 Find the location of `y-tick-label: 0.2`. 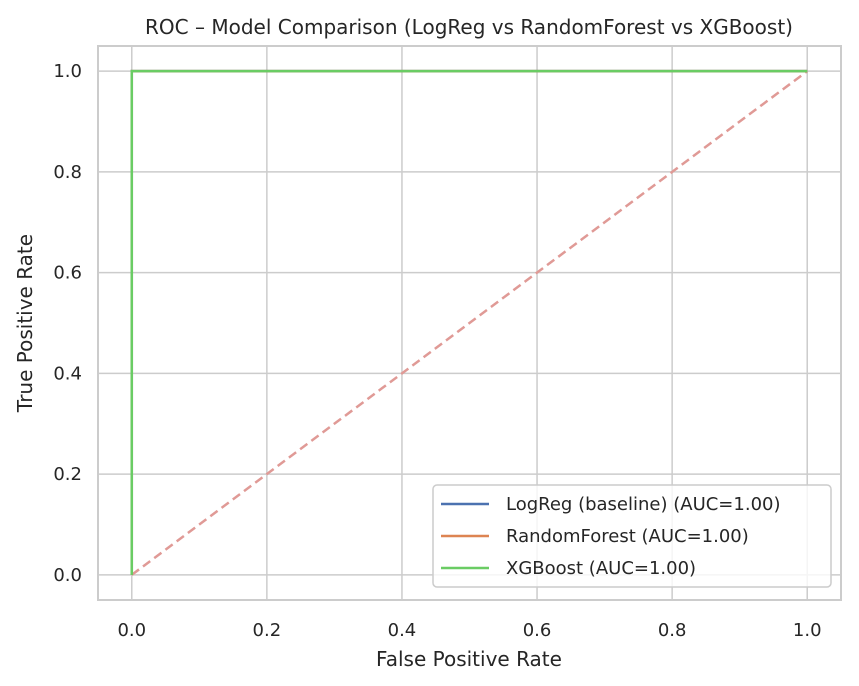

y-tick-label: 0.2 is located at coordinates (67, 474).